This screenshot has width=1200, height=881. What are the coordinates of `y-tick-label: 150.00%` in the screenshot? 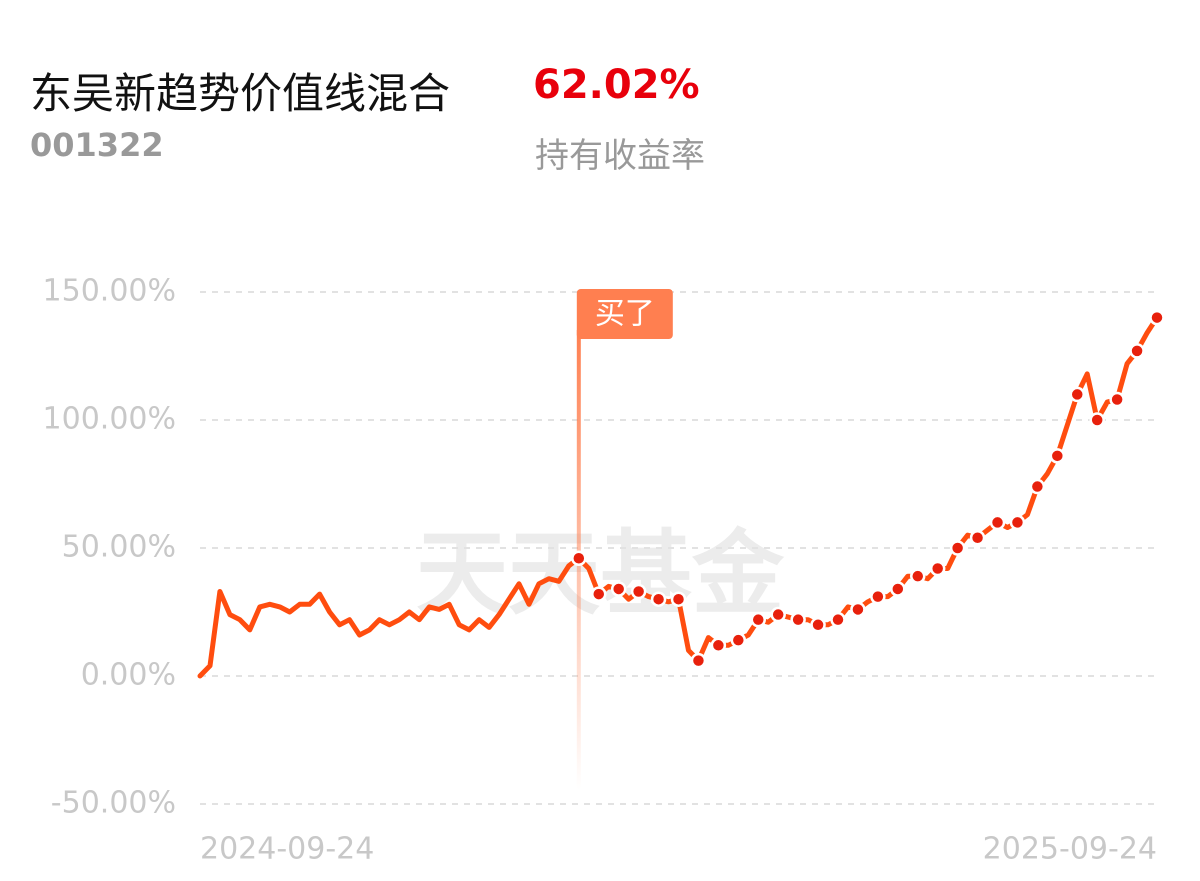 It's located at (109, 291).